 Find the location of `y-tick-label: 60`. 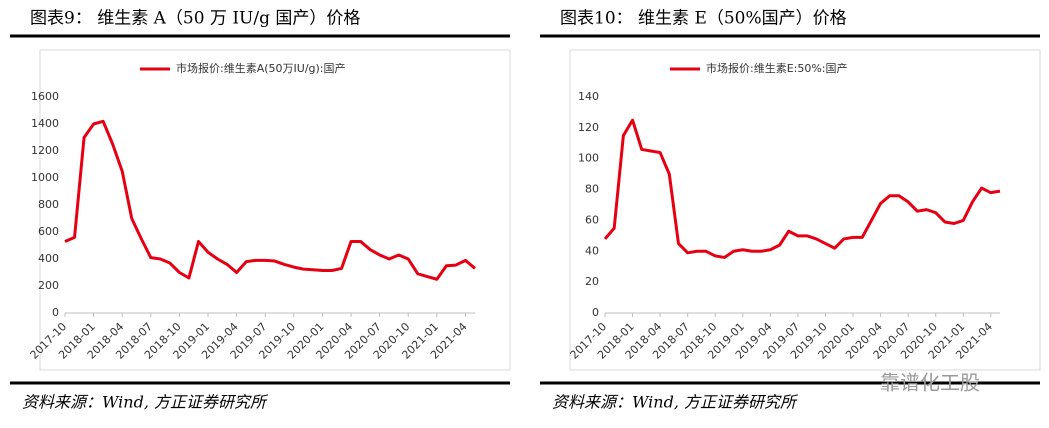

y-tick-label: 60 is located at coordinates (592, 219).